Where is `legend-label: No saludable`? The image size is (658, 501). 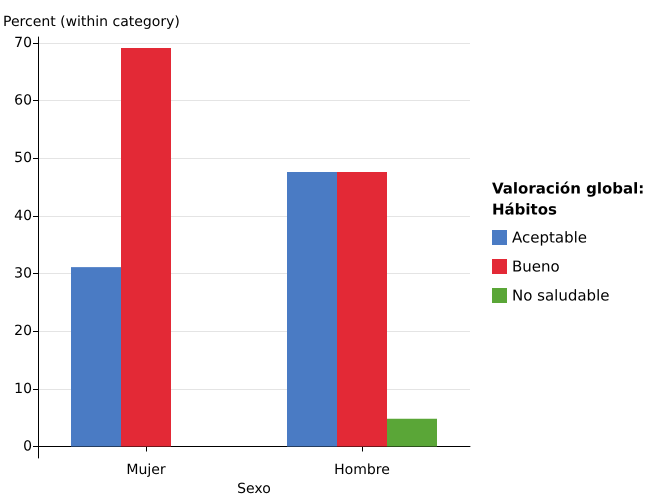
legend-label: No saludable is located at coordinates (561, 295).